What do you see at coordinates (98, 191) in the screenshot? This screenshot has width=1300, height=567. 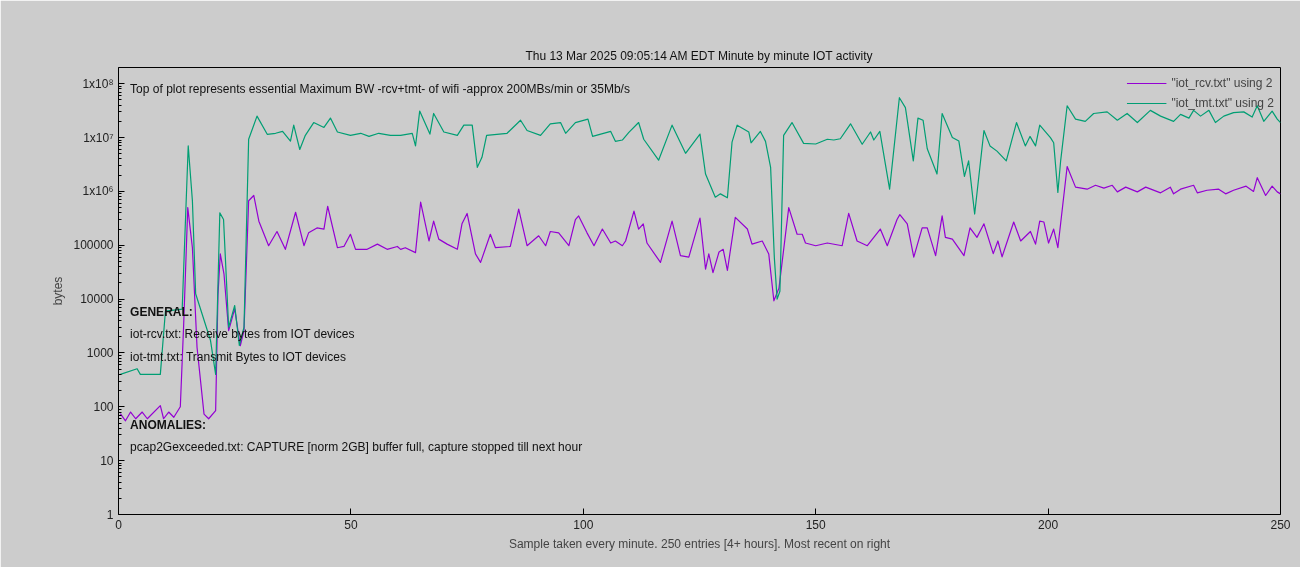 I see `y-tick-label: 1x10⁶` at bounding box center [98, 191].